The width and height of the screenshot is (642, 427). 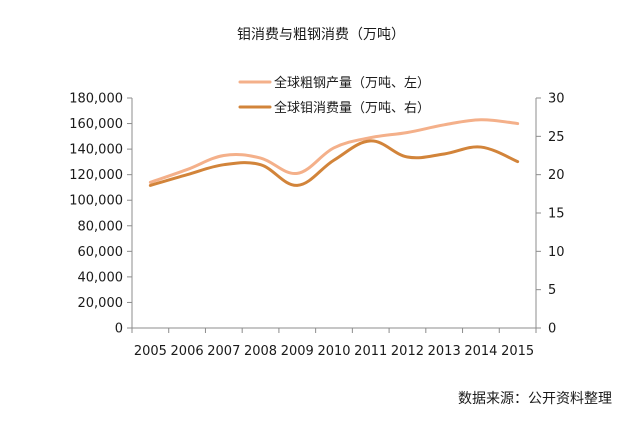 What do you see at coordinates (101, 226) in the screenshot?
I see `left-tick-label: 80,000` at bounding box center [101, 226].